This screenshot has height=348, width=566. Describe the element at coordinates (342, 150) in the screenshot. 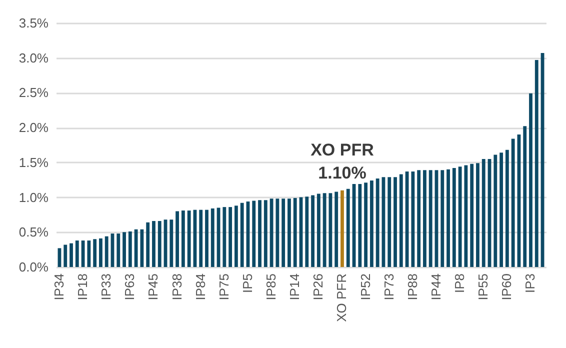

I see `annotation: XO PFR` at that location.